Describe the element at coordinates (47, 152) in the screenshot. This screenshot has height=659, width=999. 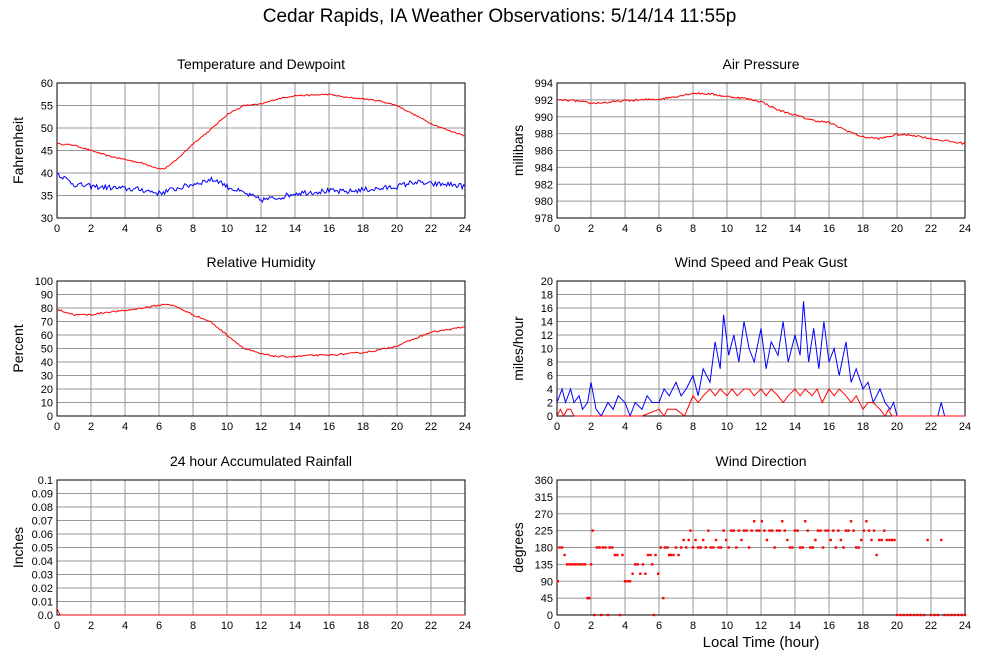
I see `y-tick-label: 45` at that location.